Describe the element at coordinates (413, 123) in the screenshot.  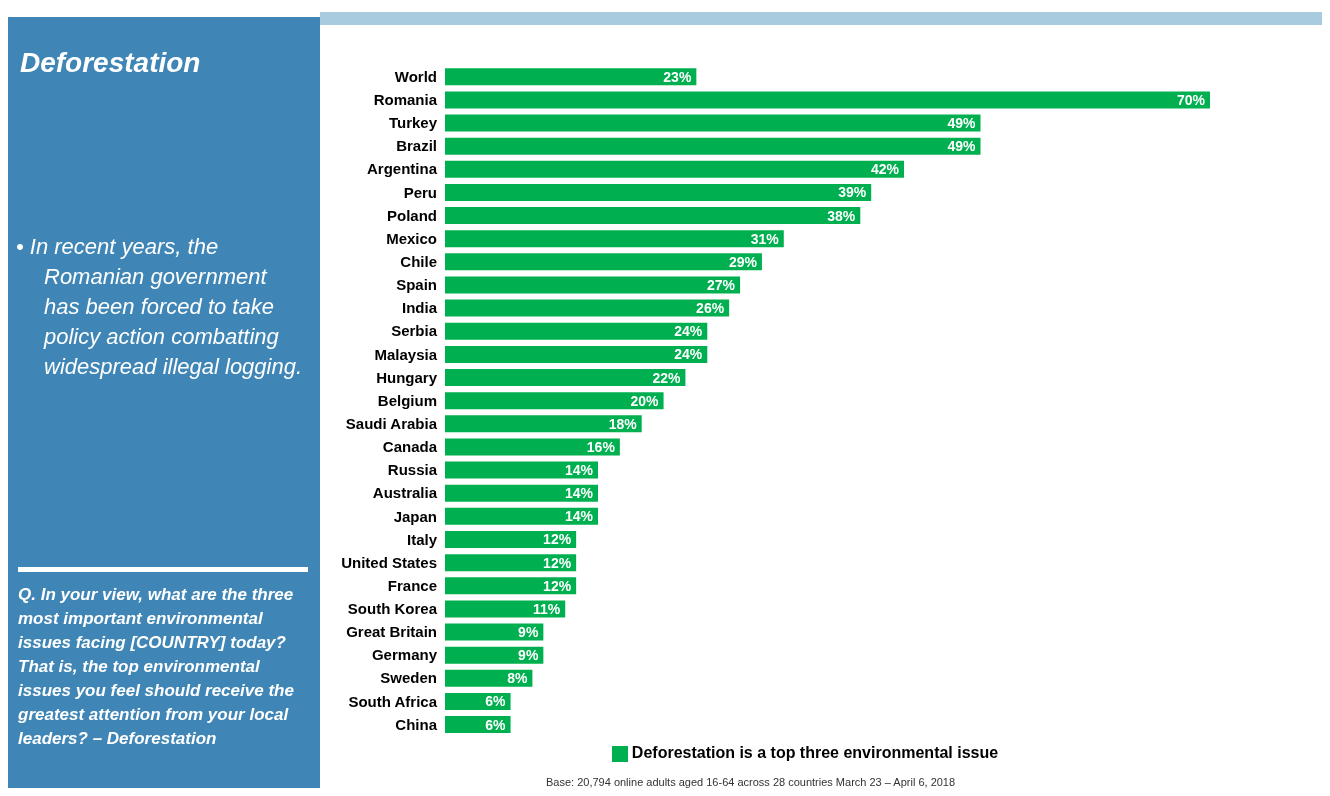
I see `y-tick-label: Turkey` at that location.